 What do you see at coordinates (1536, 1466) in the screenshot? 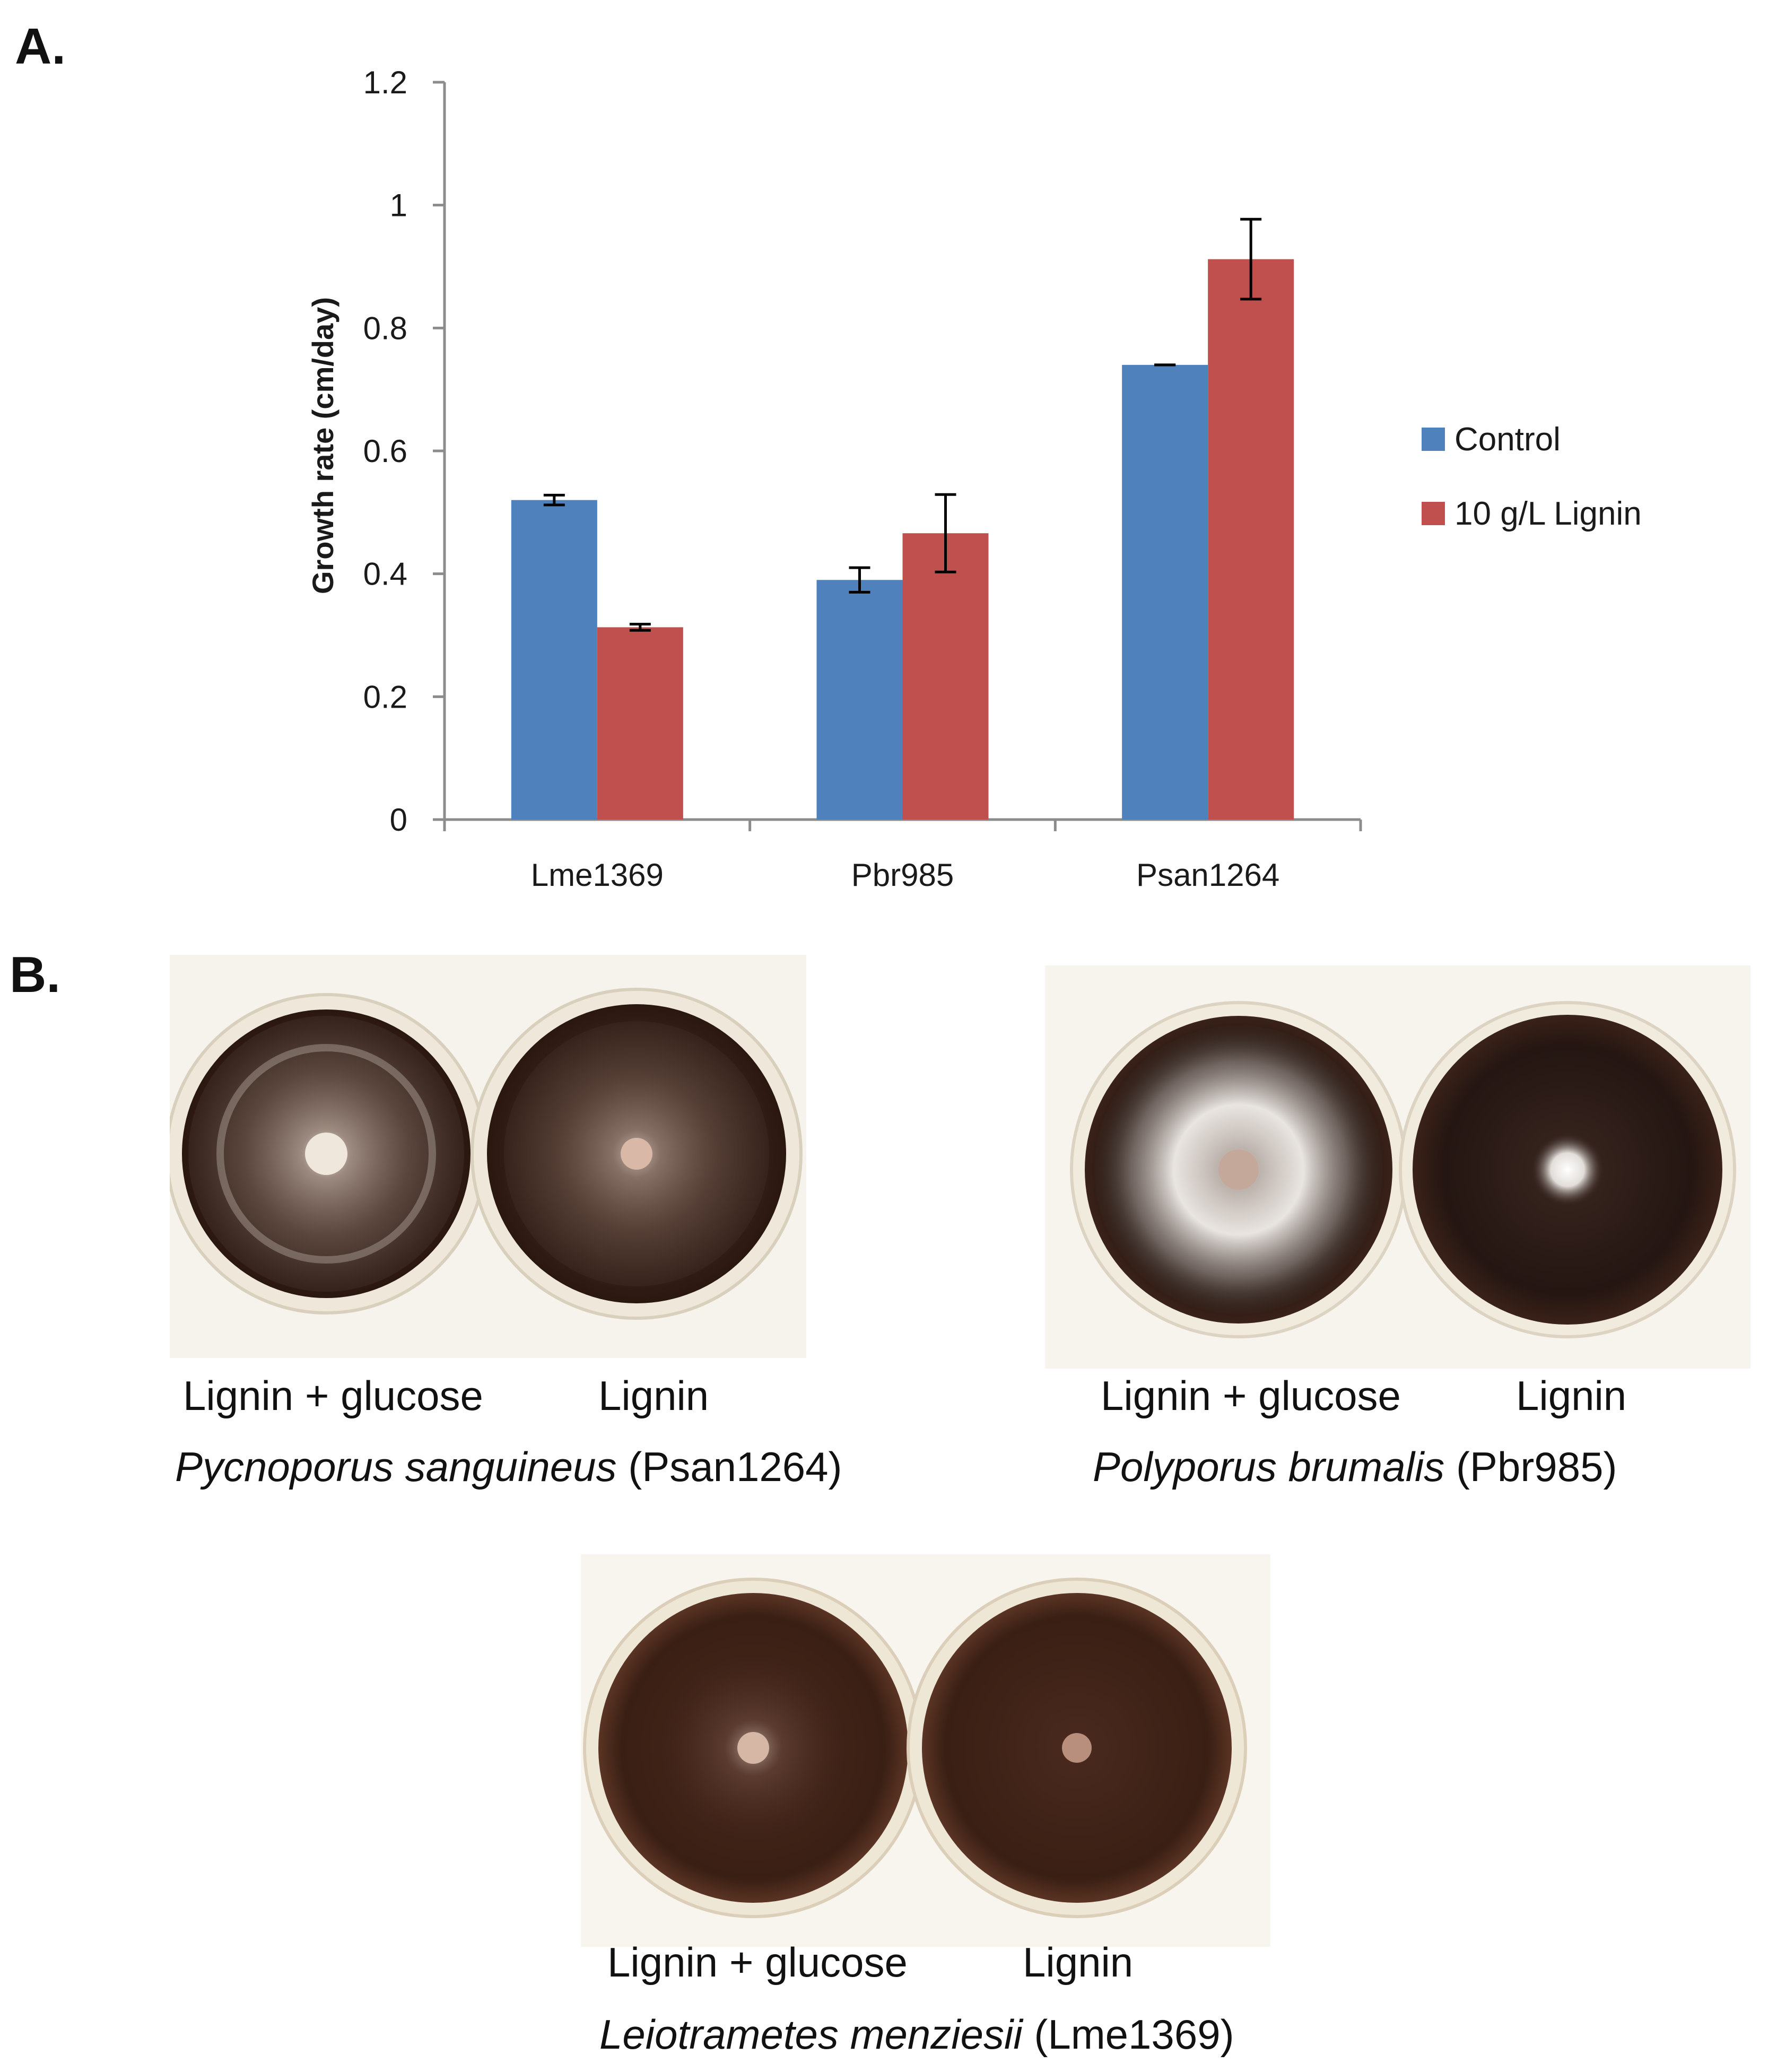
I see `strain-2: (Pbr985)` at bounding box center [1536, 1466].